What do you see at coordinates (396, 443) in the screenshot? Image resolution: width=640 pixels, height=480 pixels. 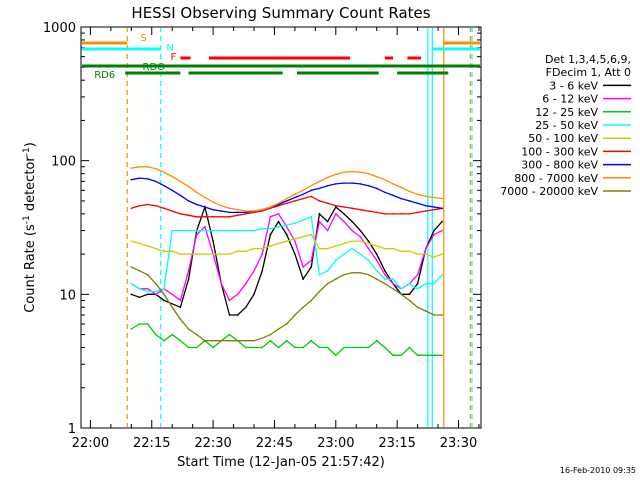 I see `x-tick-label: 23:15` at bounding box center [396, 443].